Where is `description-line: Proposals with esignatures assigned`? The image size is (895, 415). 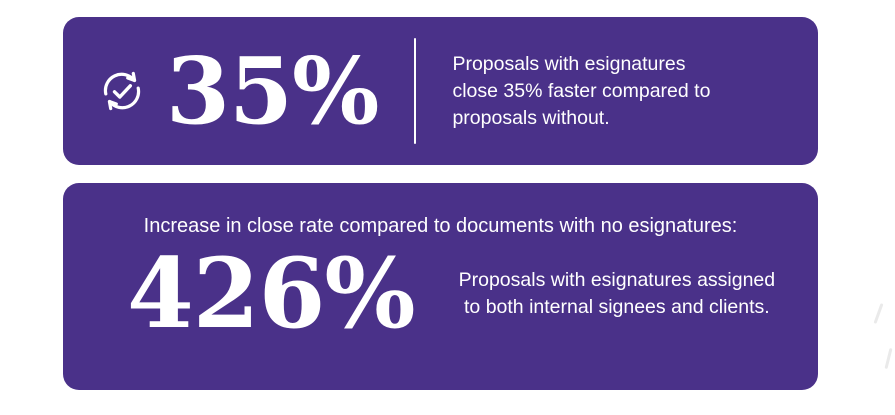
description-line: Proposals with esignatures assigned is located at coordinates (617, 280).